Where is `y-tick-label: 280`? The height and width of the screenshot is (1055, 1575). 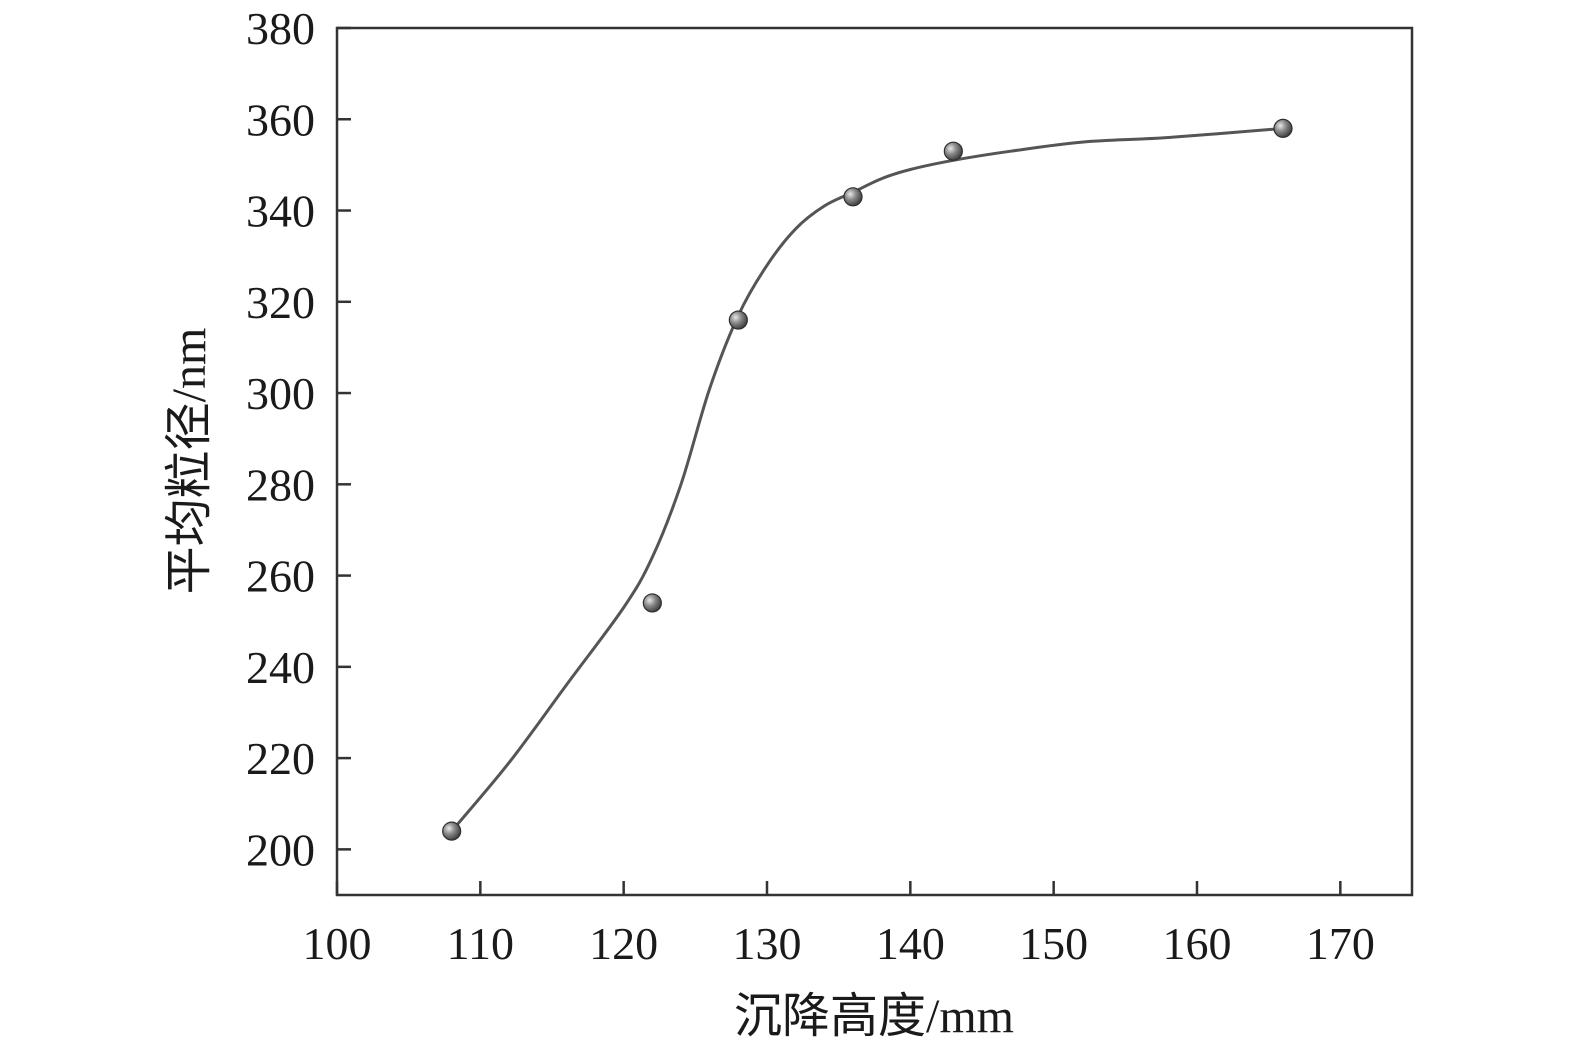 y-tick-label: 280 is located at coordinates (280, 484).